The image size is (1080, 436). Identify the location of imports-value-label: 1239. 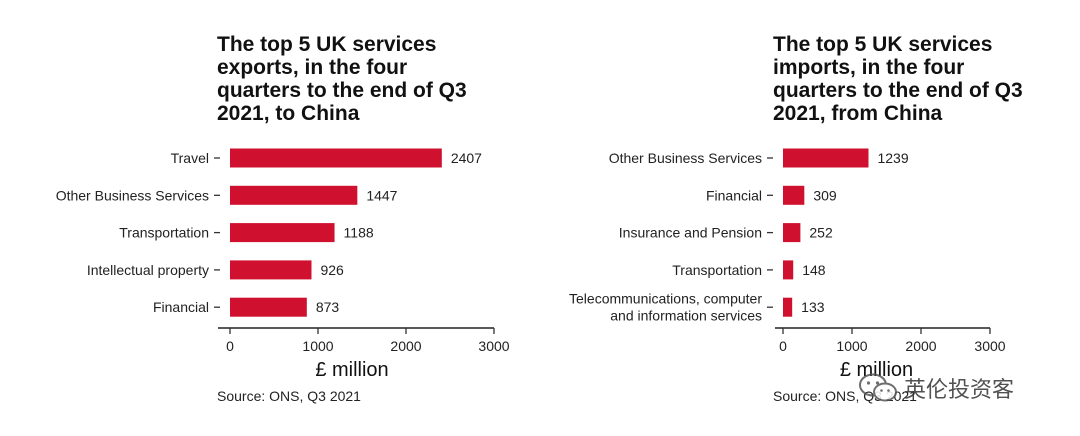
(892, 158).